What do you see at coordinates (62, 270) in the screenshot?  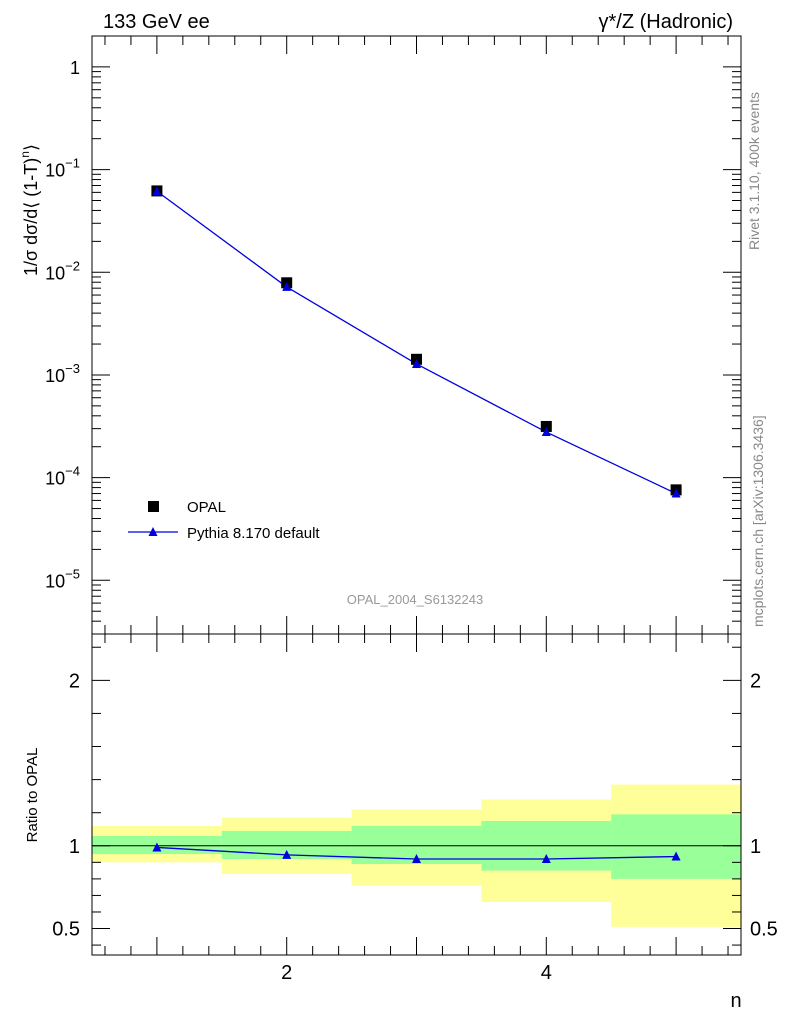 I see `main-y-tick-label: 10⁻²` at bounding box center [62, 270].